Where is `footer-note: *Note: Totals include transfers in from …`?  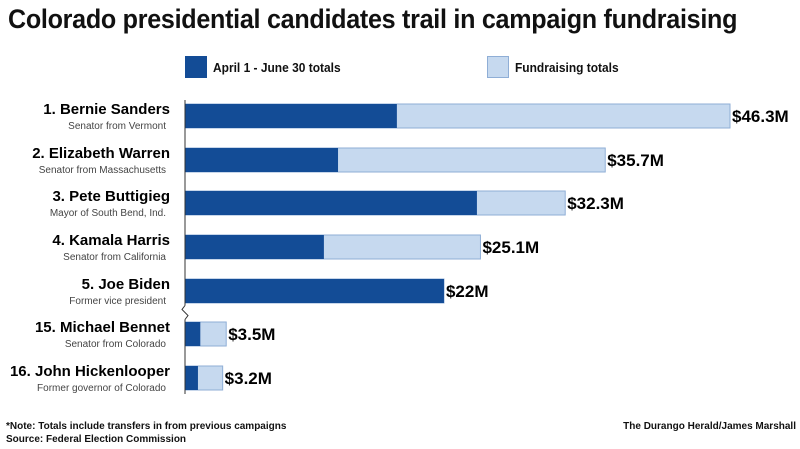
footer-note: *Note: Totals include transfers in from … is located at coordinates (146, 426).